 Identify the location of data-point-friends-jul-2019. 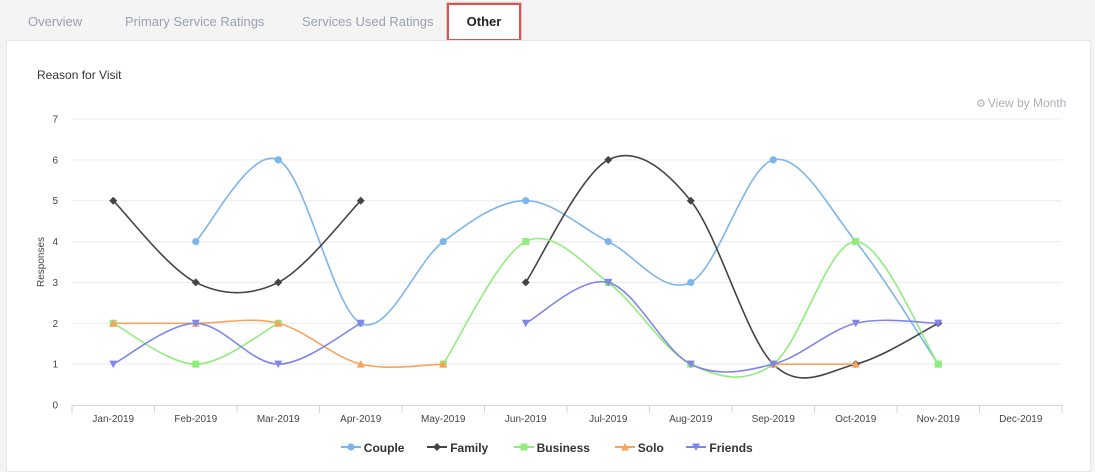
(608, 282).